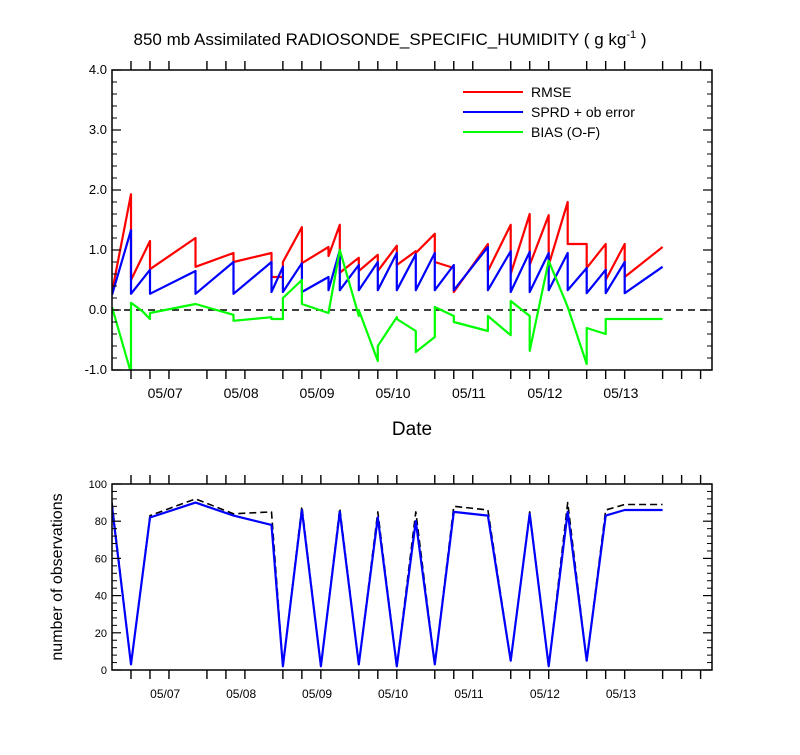 This screenshot has width=800, height=755. I want to click on top-xtick-label: 05/13, so click(620, 393).